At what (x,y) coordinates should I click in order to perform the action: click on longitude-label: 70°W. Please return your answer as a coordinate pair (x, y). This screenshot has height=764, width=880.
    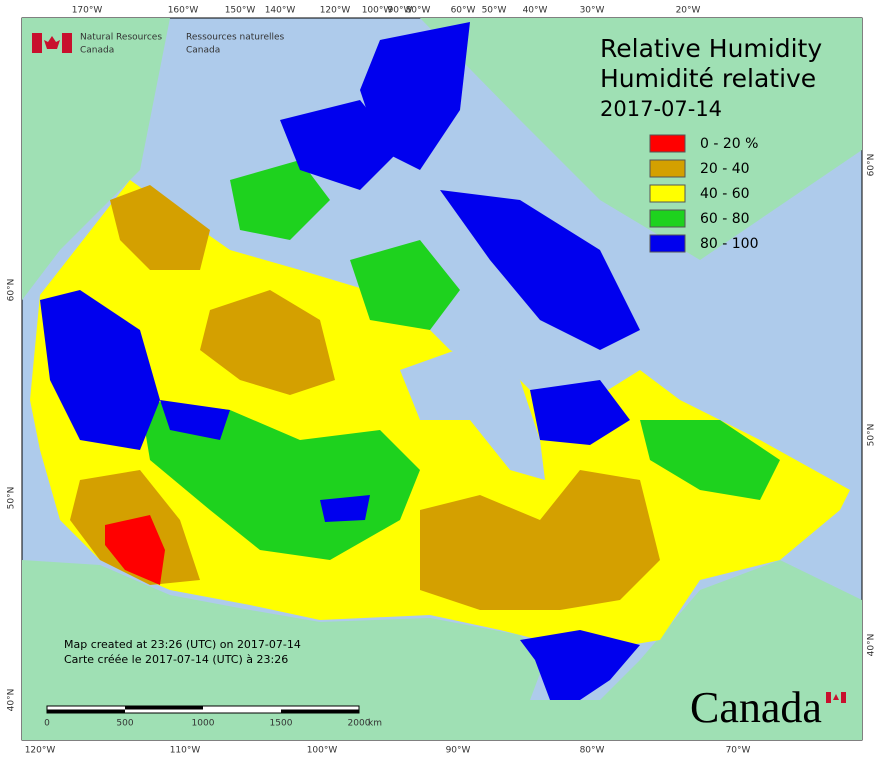
    Looking at the image, I should click on (738, 751).